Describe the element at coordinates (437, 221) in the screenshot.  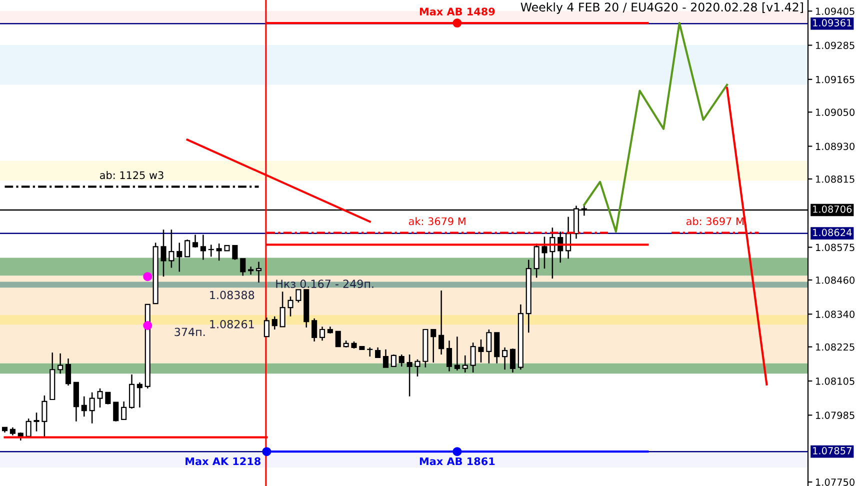
I see `series-label: ak: 3679 M` at that location.